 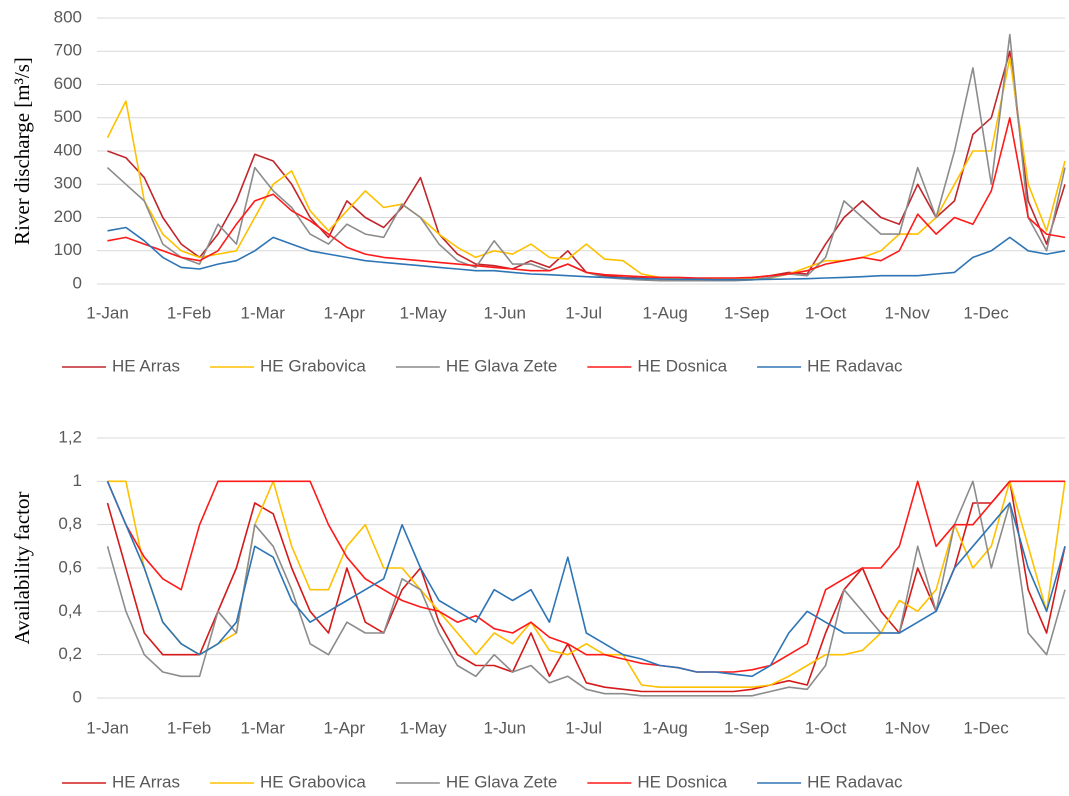 What do you see at coordinates (68, 83) in the screenshot?
I see `y-tick-label: 600` at bounding box center [68, 83].